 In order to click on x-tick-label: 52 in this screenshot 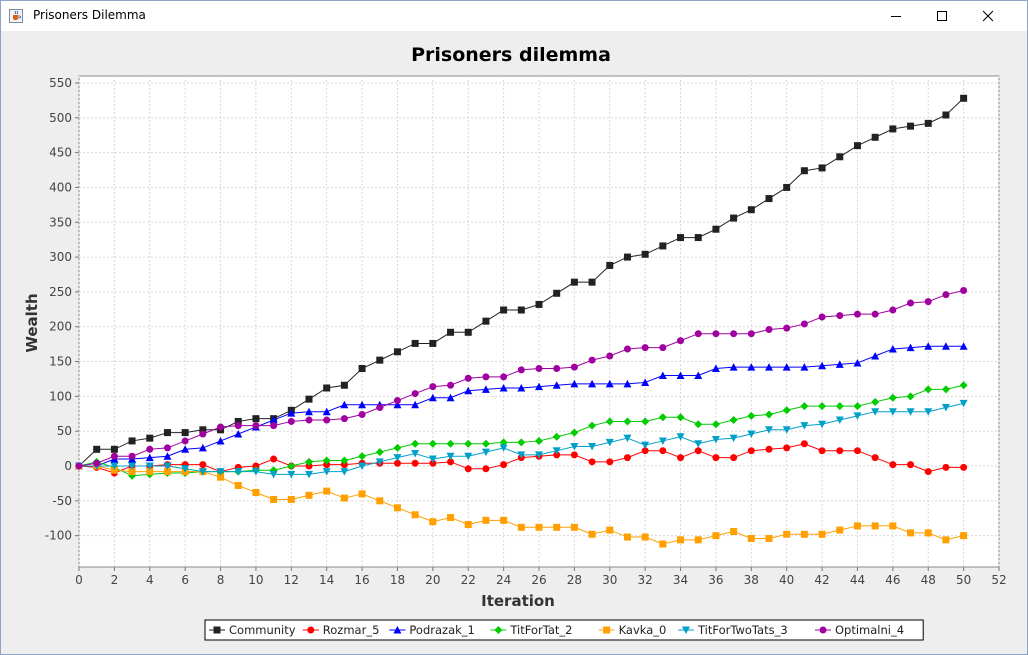, I will do `click(998, 580)`.